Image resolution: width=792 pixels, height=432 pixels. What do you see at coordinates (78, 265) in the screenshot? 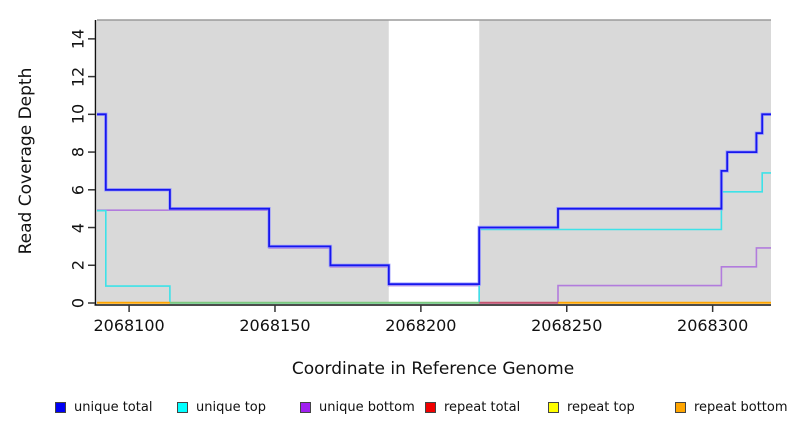
I see `y-tick-label: 2` at bounding box center [78, 265].